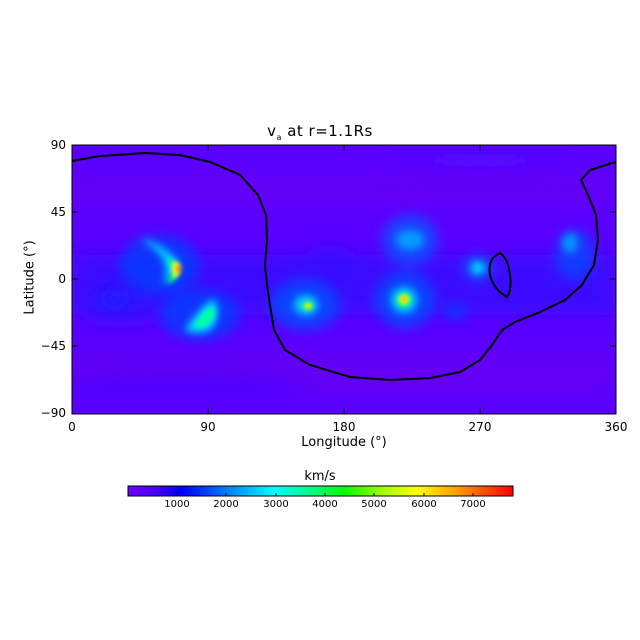  What do you see at coordinates (226, 504) in the screenshot?
I see `colorbar-tick-label: 2000` at bounding box center [226, 504].